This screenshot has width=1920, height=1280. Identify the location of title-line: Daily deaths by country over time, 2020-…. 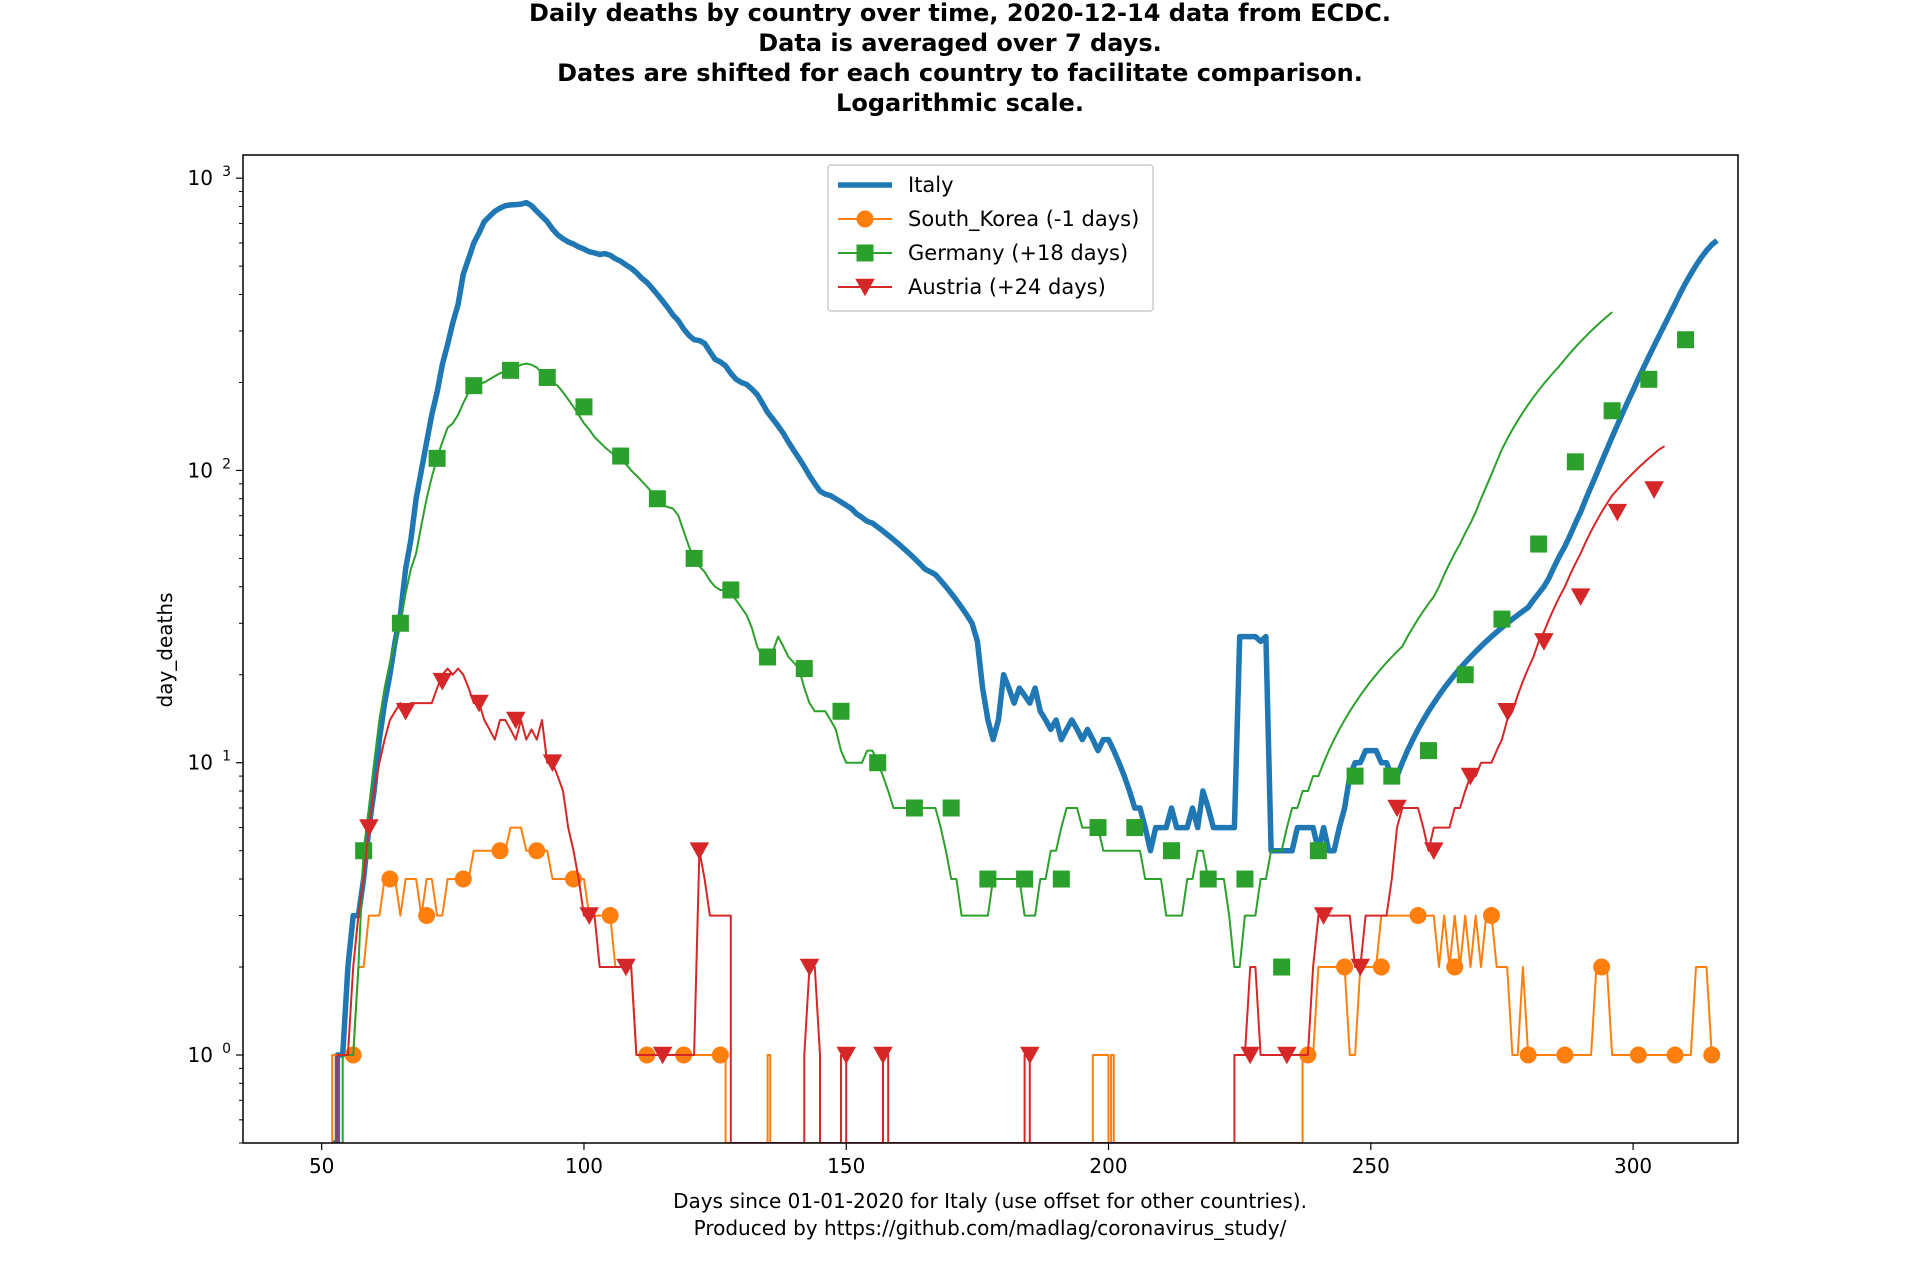
(960, 13).